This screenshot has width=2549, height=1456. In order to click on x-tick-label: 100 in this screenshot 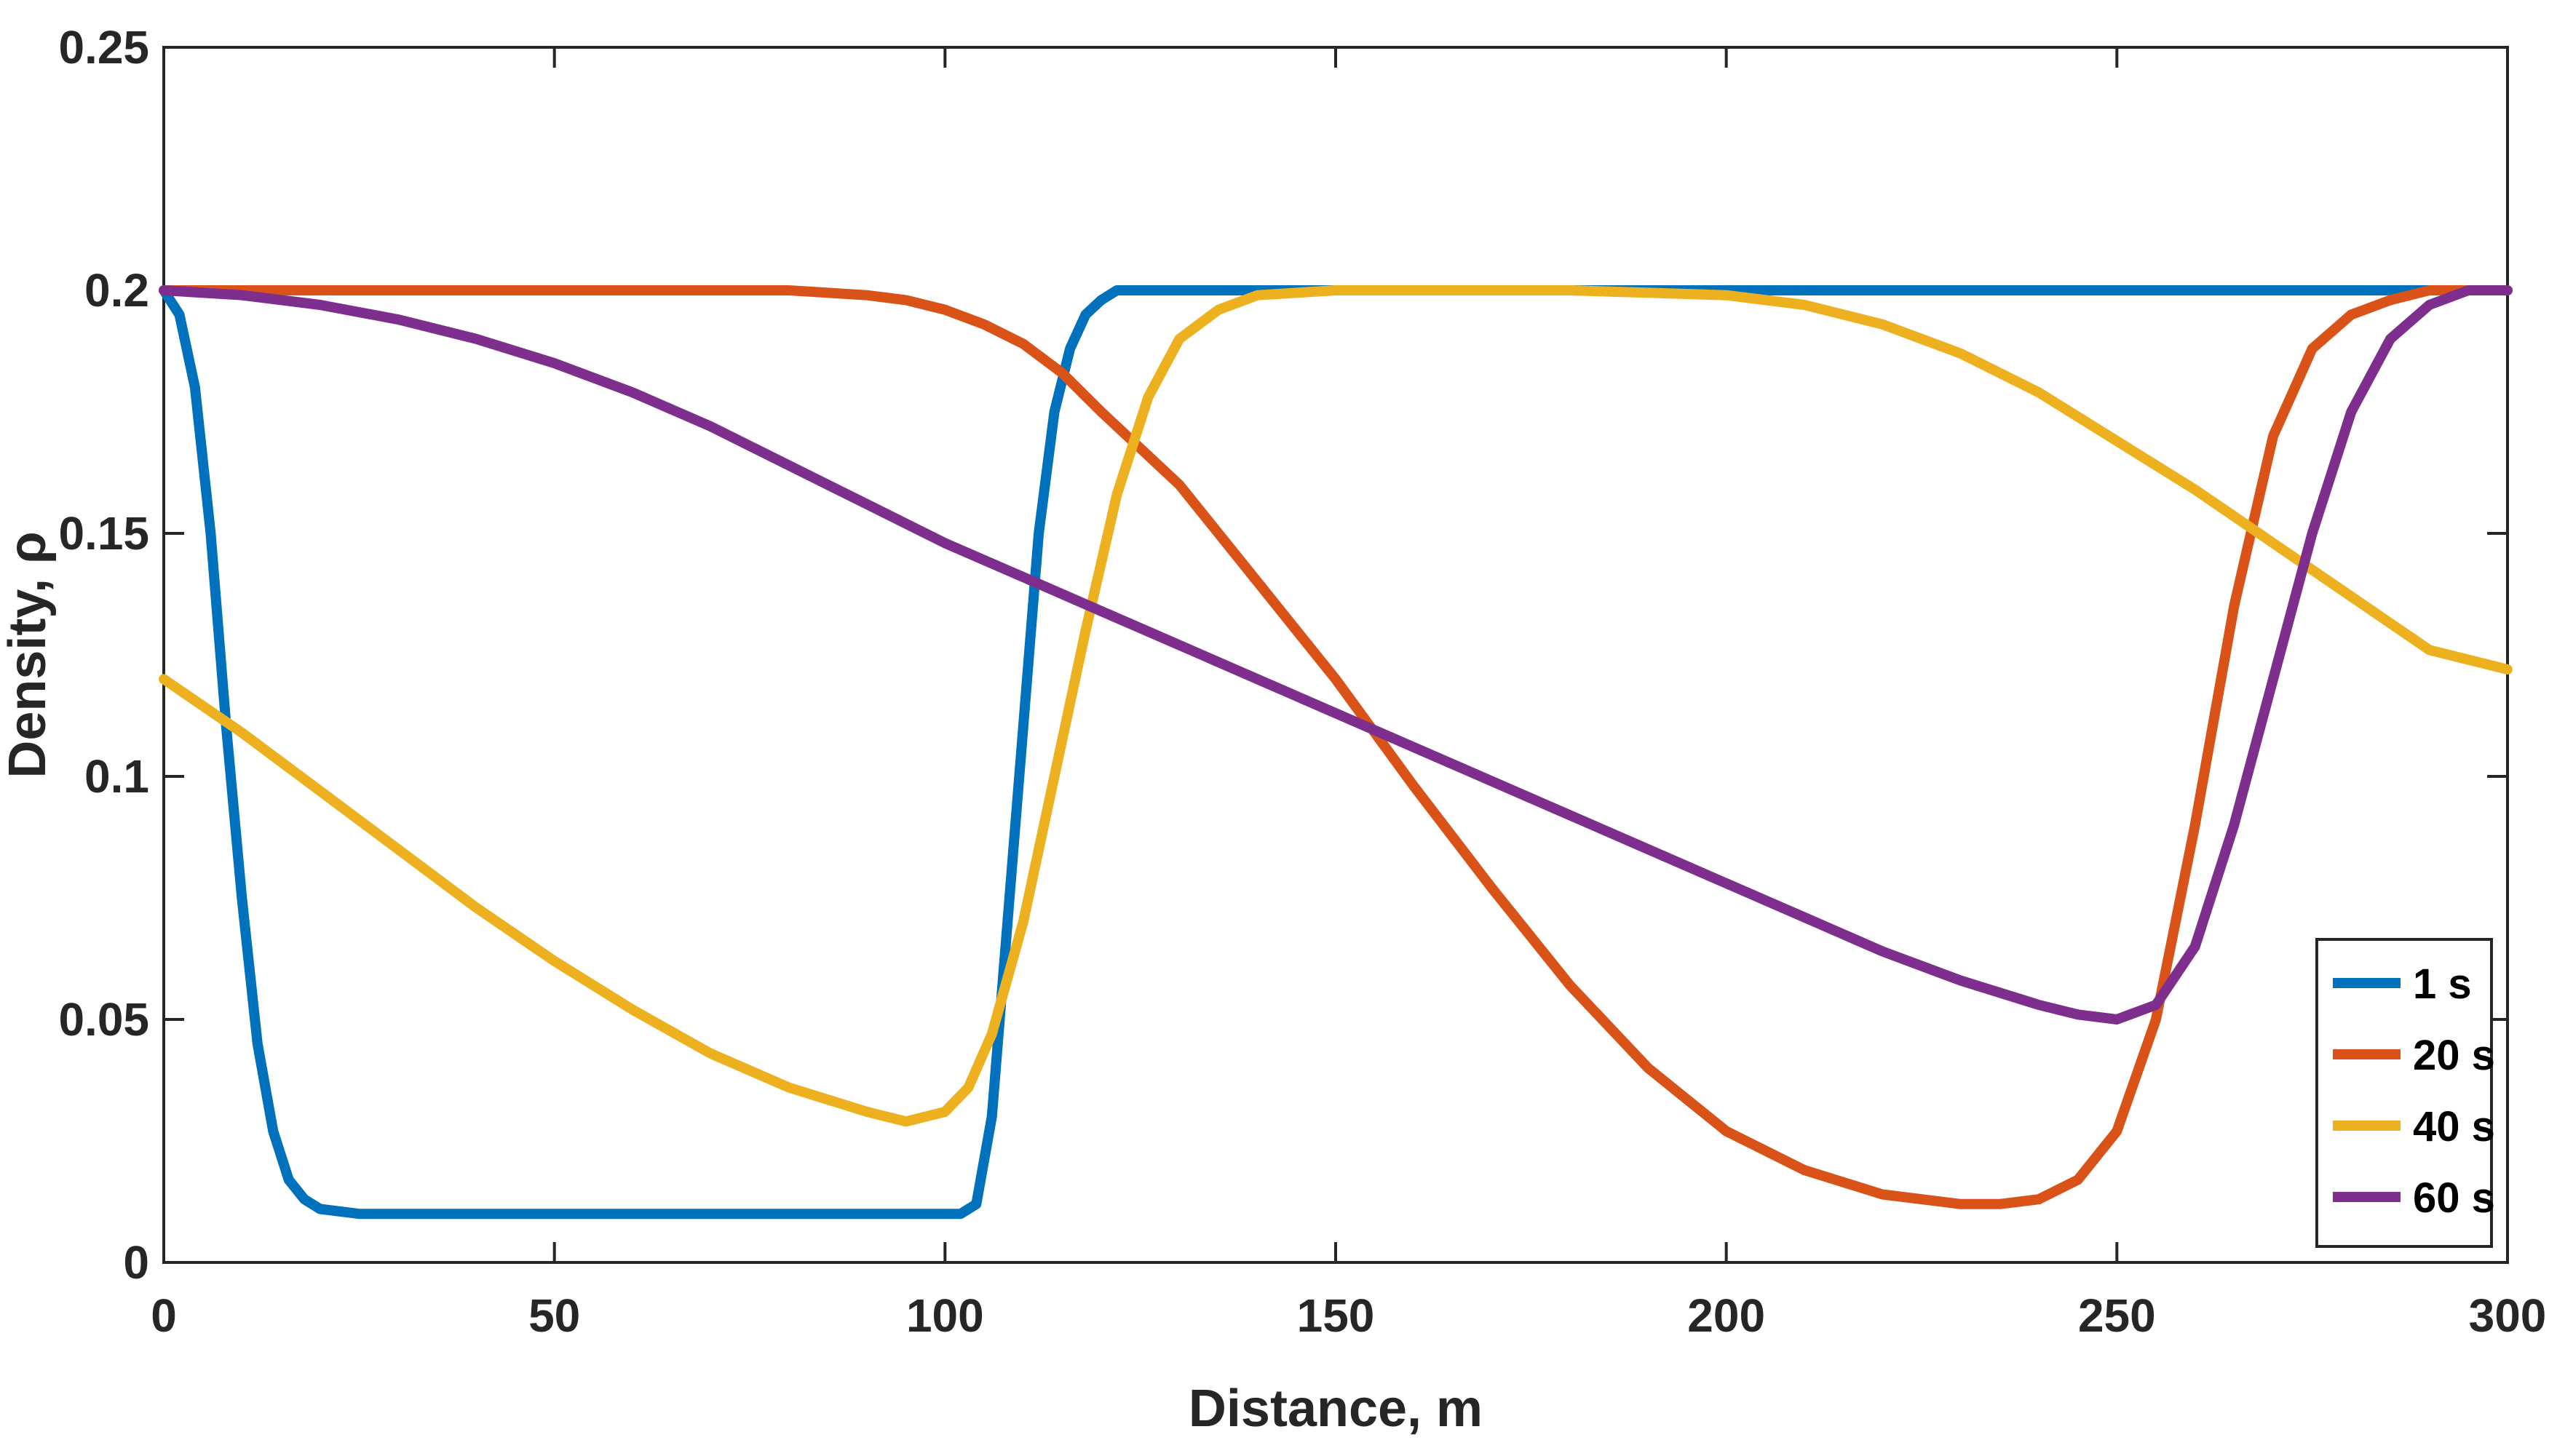, I will do `click(945, 1315)`.